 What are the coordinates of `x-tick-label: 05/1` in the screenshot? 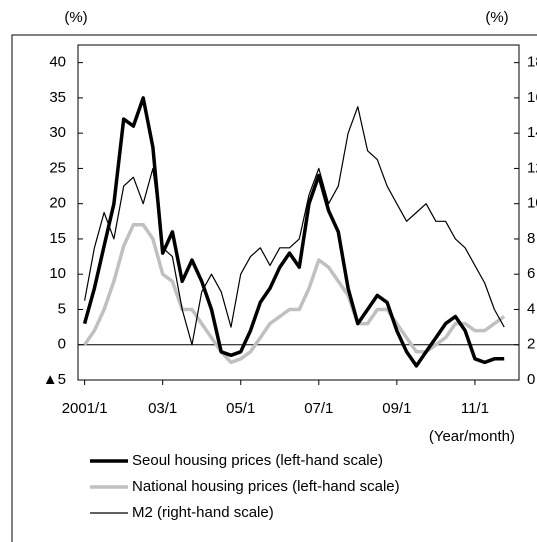 It's located at (240, 408).